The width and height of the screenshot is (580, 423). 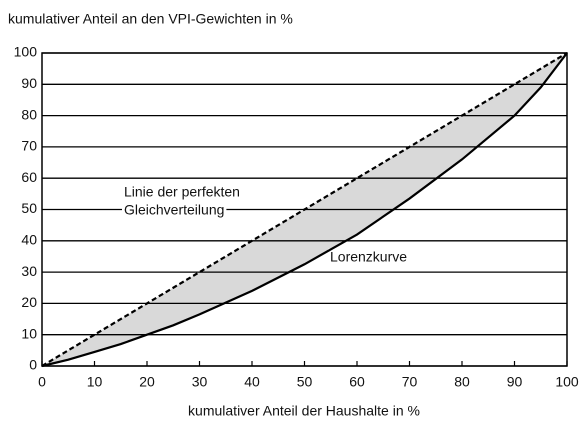 I want to click on y-tick-label: 10, so click(x=29, y=333).